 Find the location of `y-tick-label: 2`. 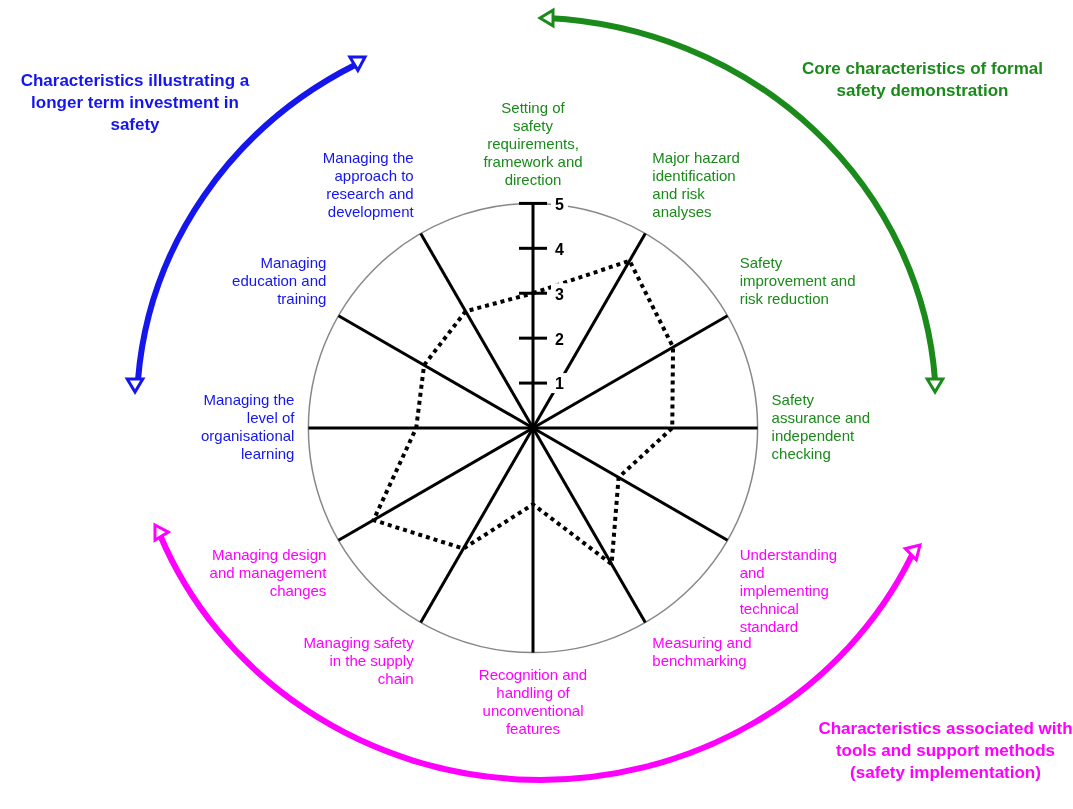

y-tick-label: 2 is located at coordinates (559, 339).